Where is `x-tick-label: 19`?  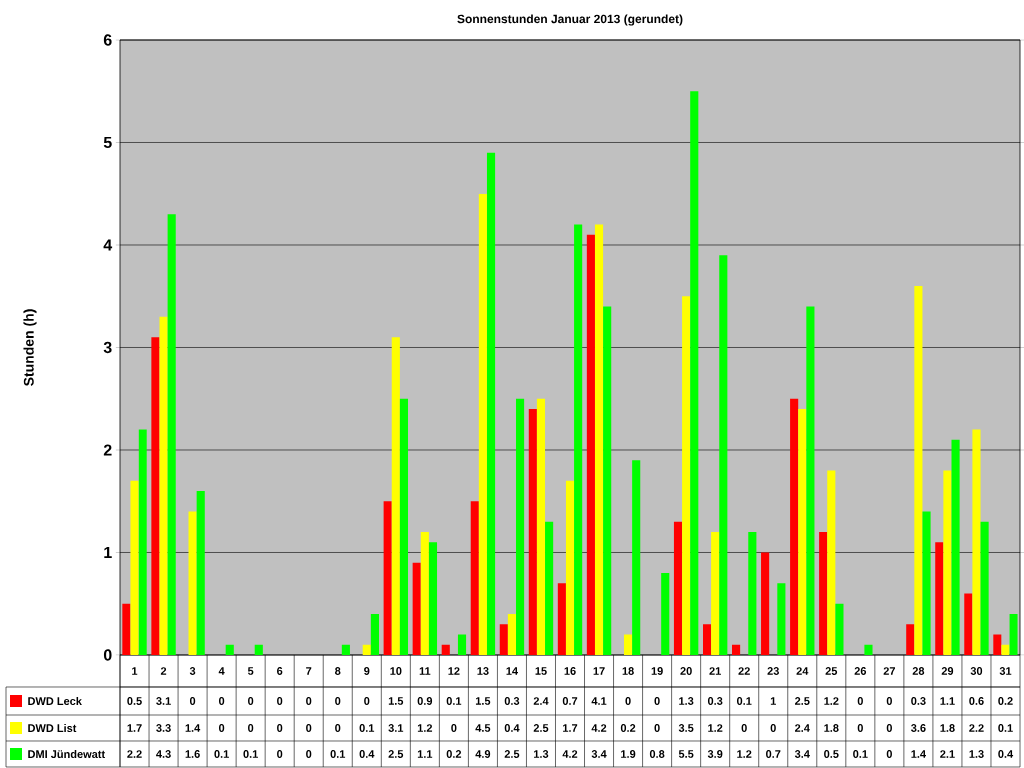 x-tick-label: 19 is located at coordinates (657, 671).